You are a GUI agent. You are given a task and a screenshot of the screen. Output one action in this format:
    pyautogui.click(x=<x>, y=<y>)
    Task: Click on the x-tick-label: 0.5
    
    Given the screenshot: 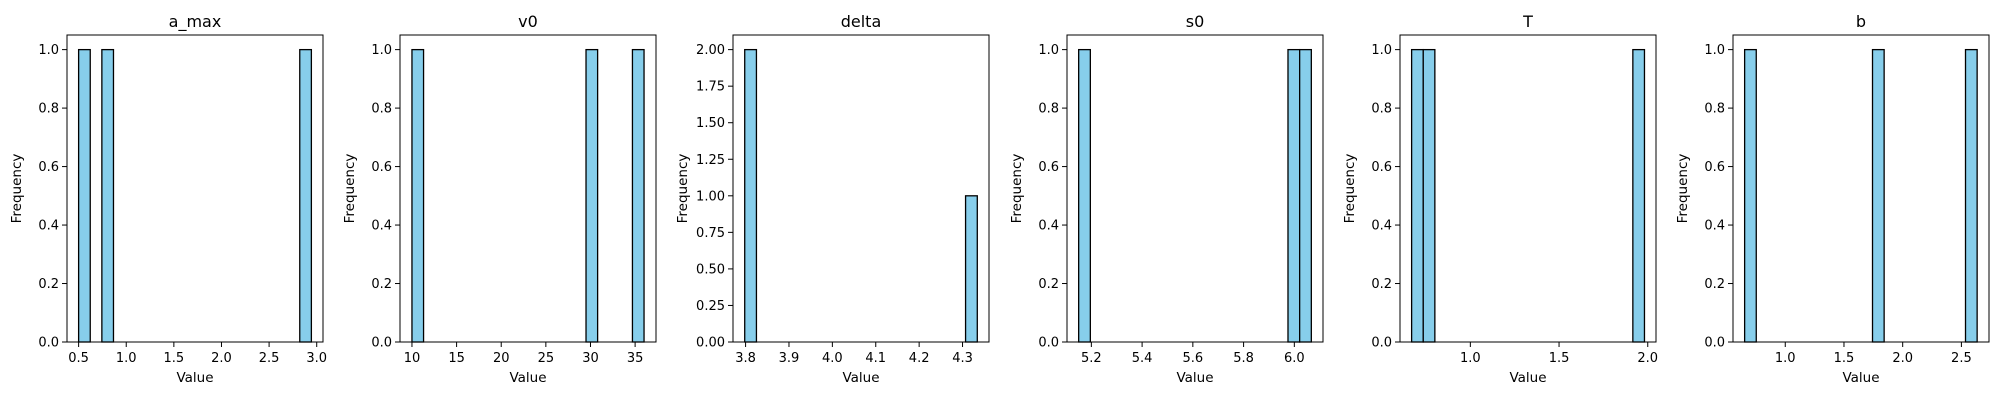 What is the action you would take?
    pyautogui.click(x=78, y=358)
    